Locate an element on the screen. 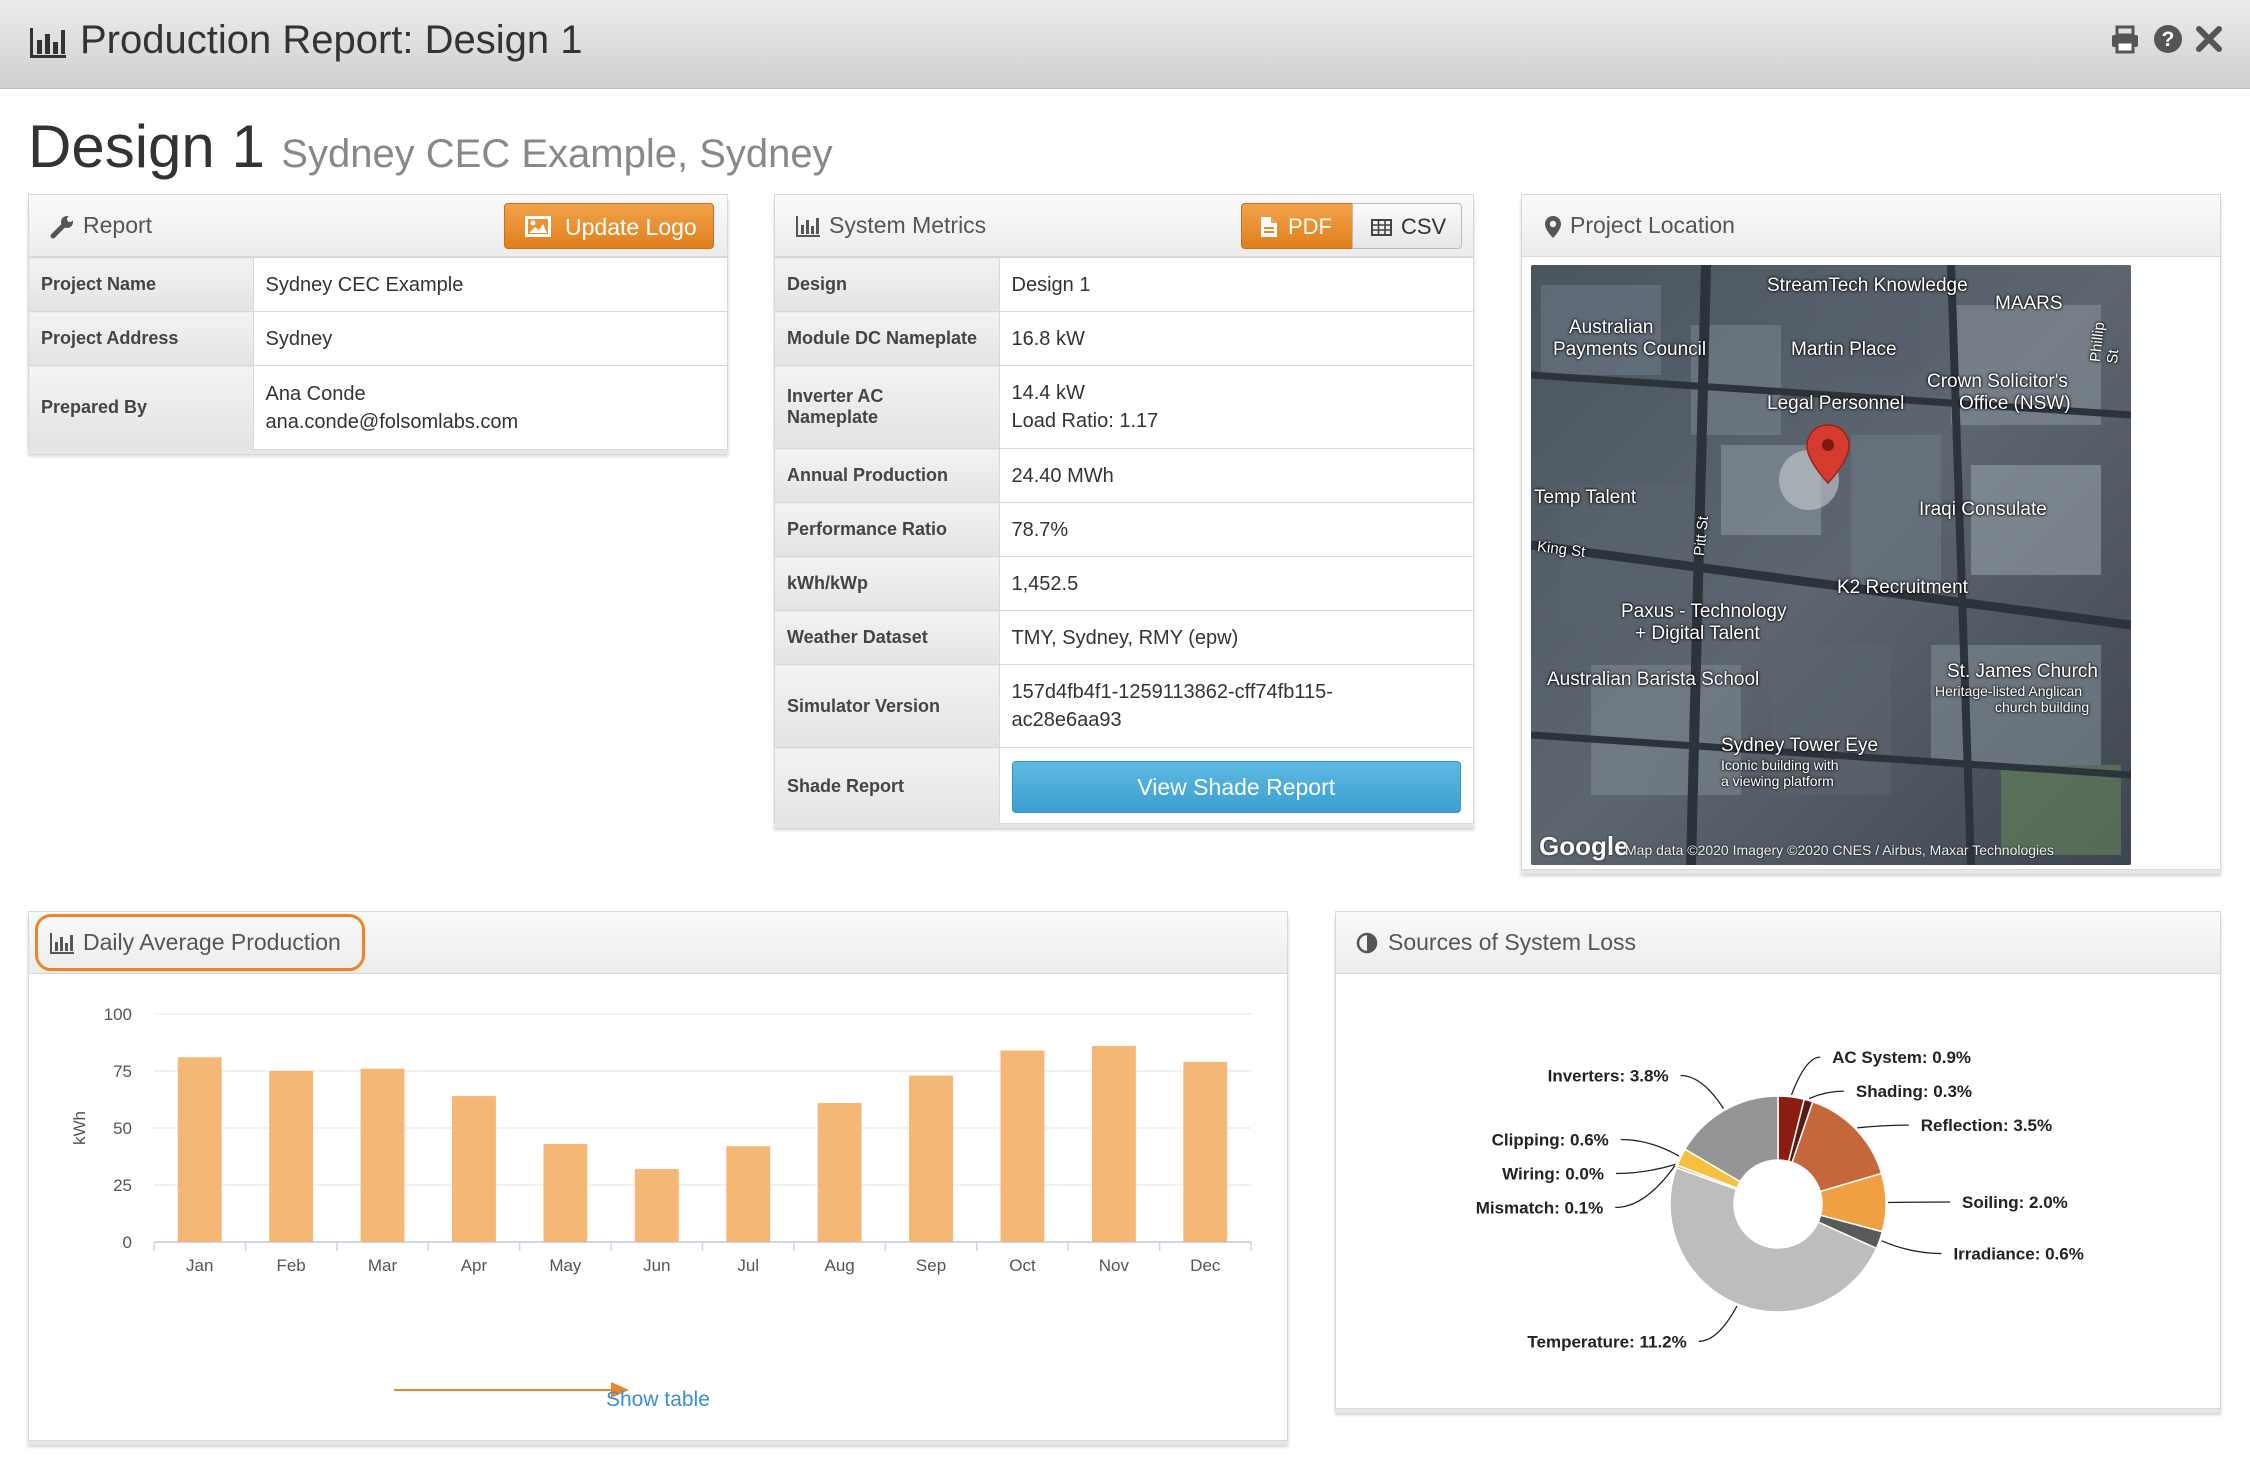 Image resolution: width=2250 pixels, height=1460 pixels. simulator-version-line2: ac28e6aa93 is located at coordinates (1066, 720).